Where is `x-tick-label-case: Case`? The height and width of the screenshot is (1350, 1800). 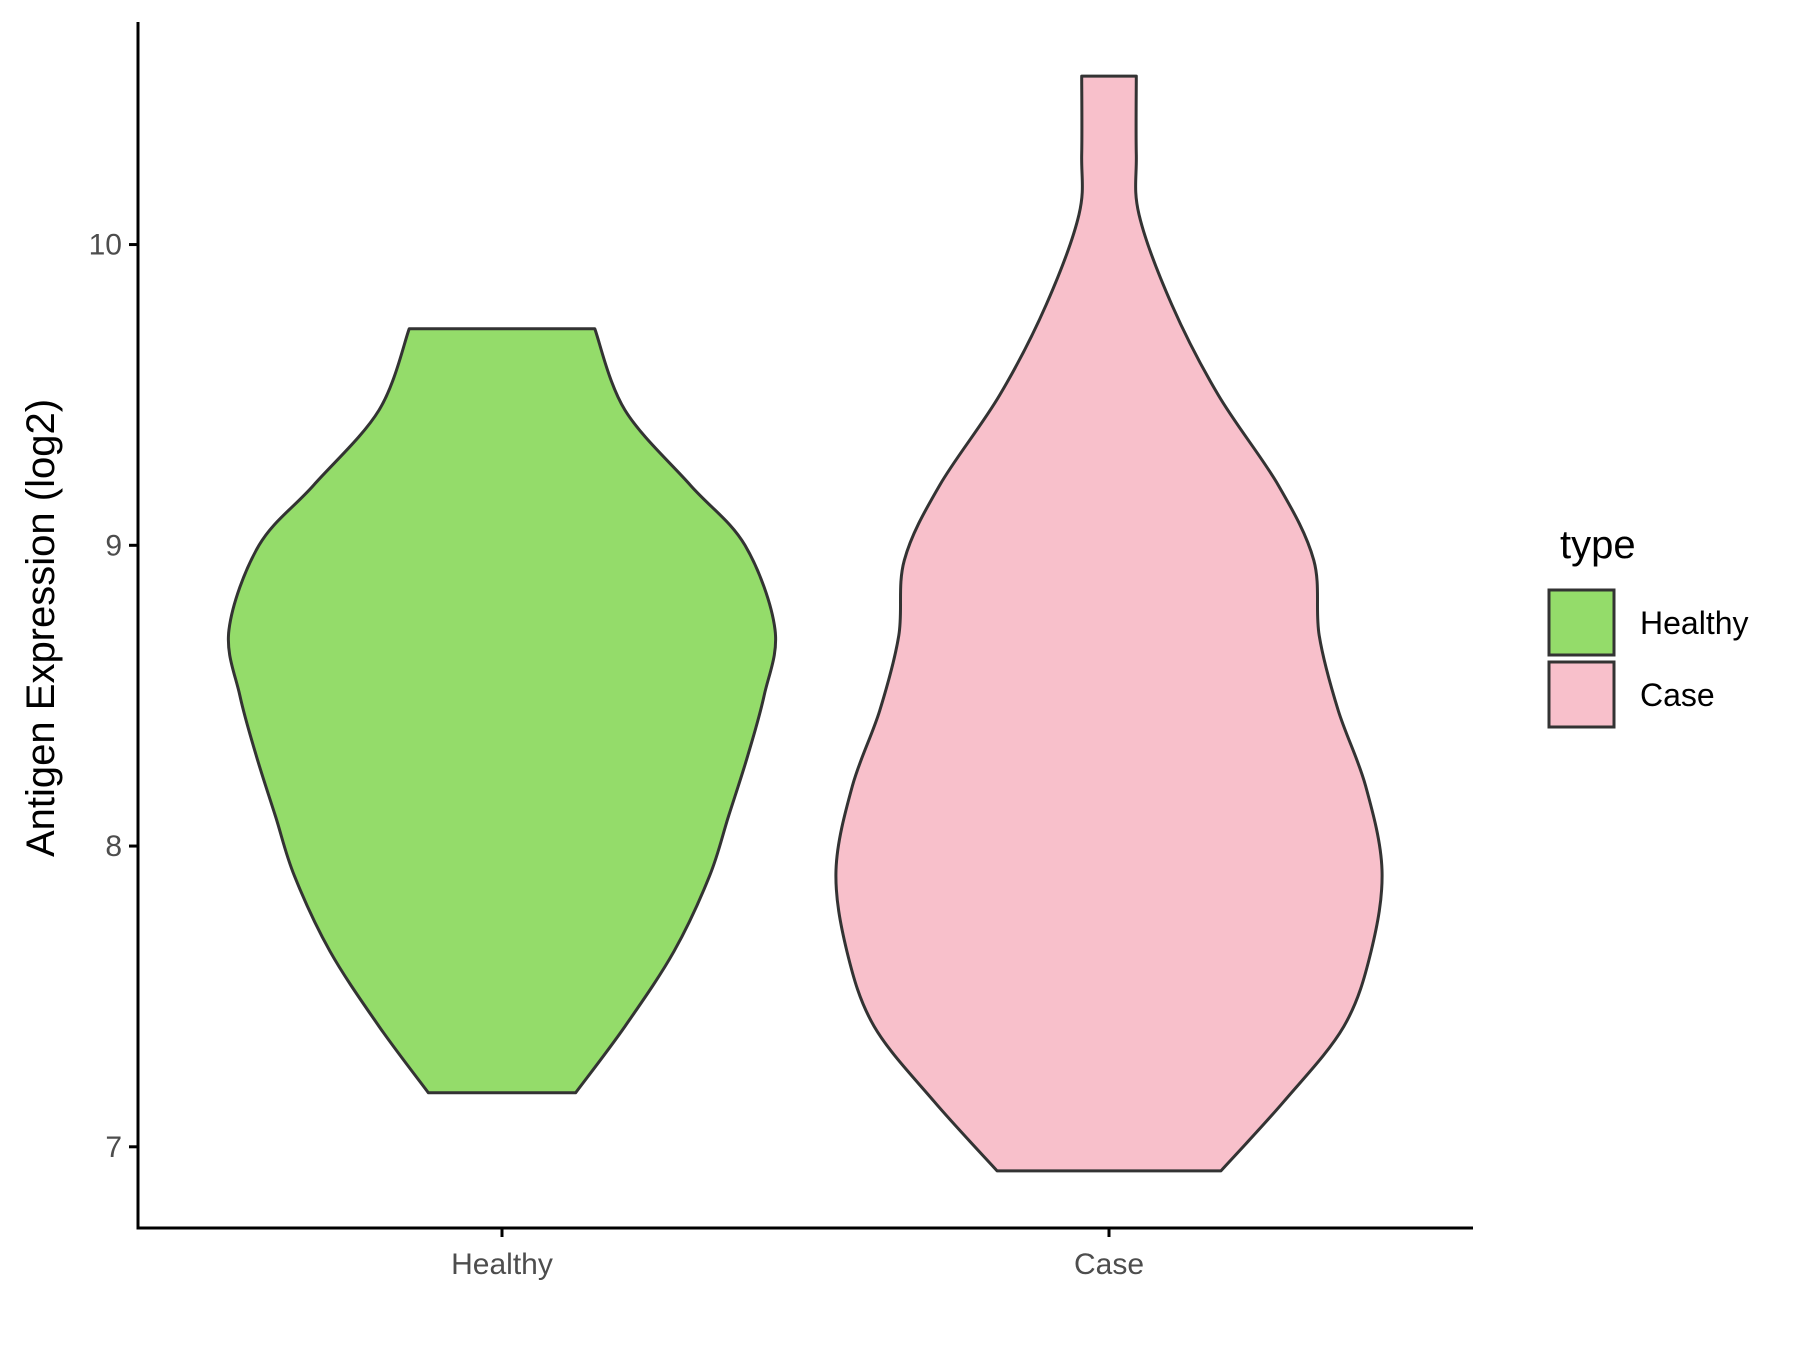
x-tick-label-case: Case is located at coordinates (1109, 1264).